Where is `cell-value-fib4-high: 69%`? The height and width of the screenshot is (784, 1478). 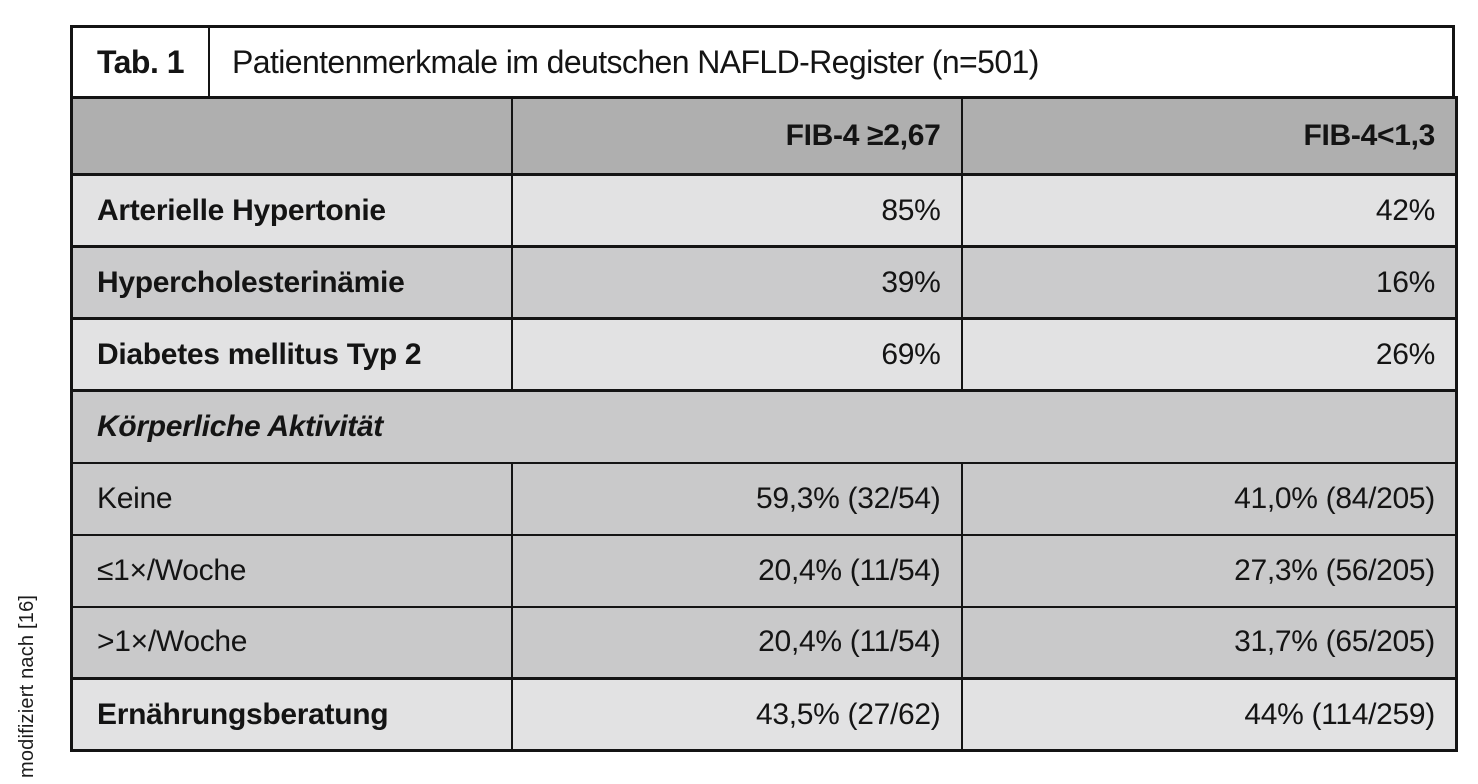 cell-value-fib4-high: 69% is located at coordinates (736, 354).